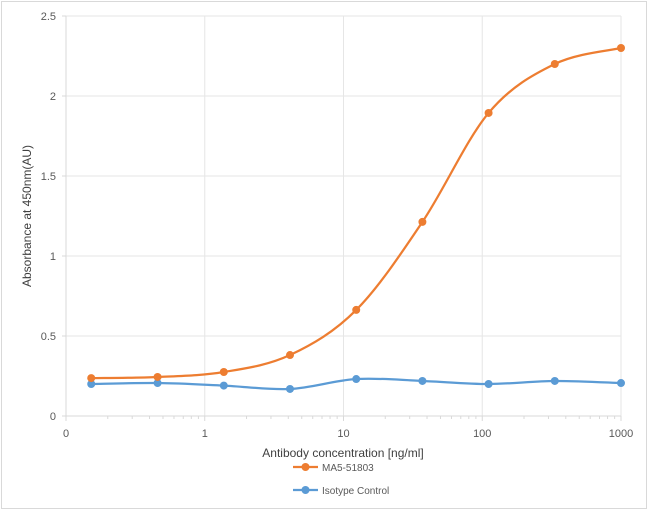  I want to click on series-isotype-control, so click(356, 384).